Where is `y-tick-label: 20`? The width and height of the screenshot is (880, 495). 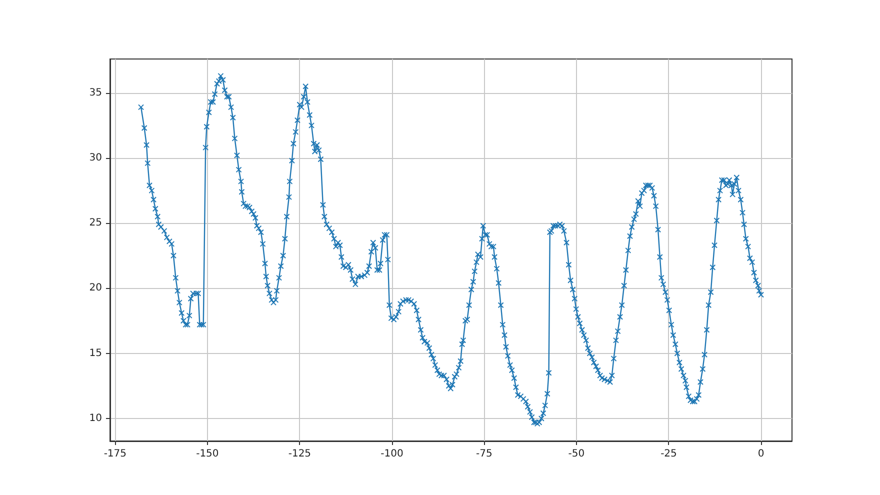
y-tick-label: 20 is located at coordinates (95, 288).